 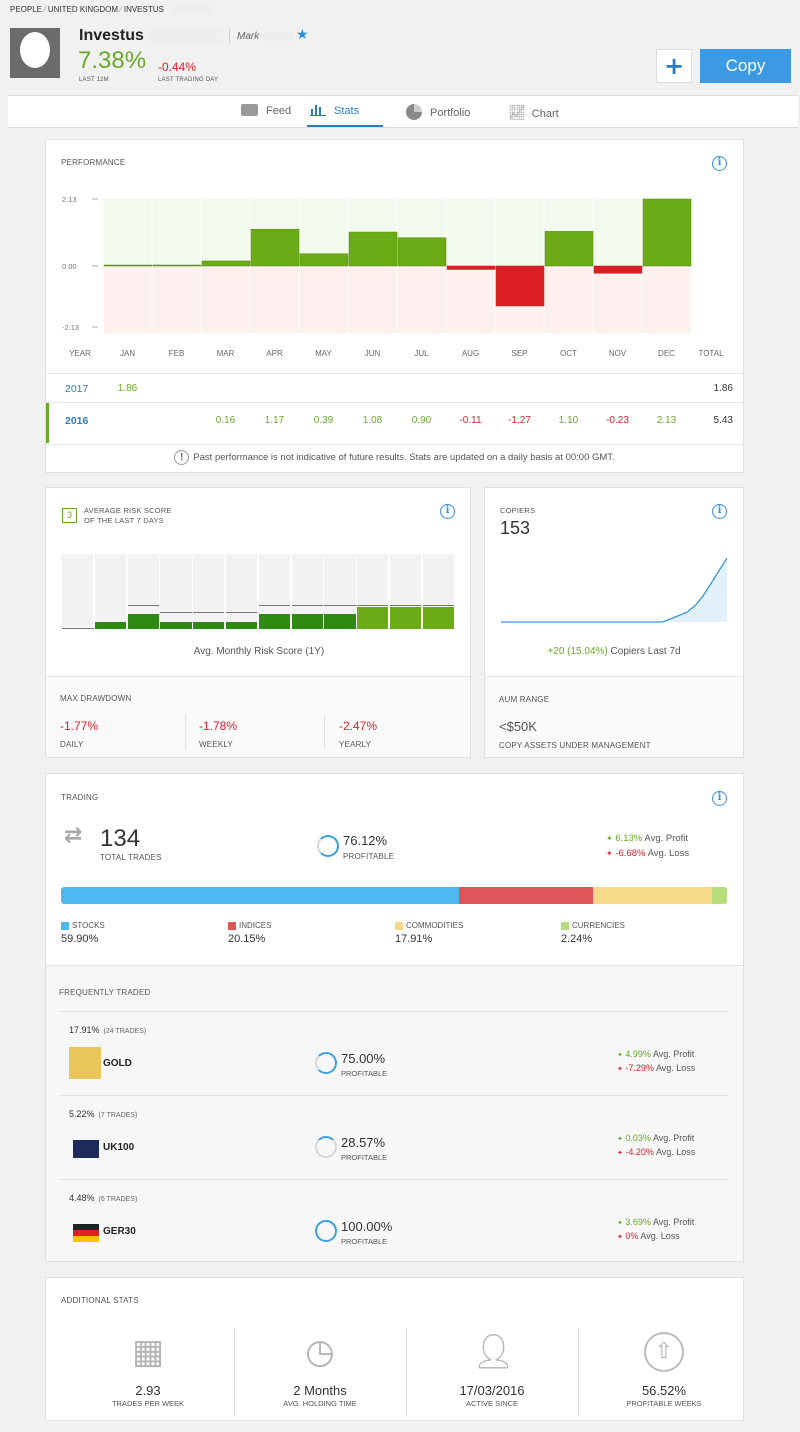 What do you see at coordinates (120, 838) in the screenshot?
I see `total-trades-value: 134` at bounding box center [120, 838].